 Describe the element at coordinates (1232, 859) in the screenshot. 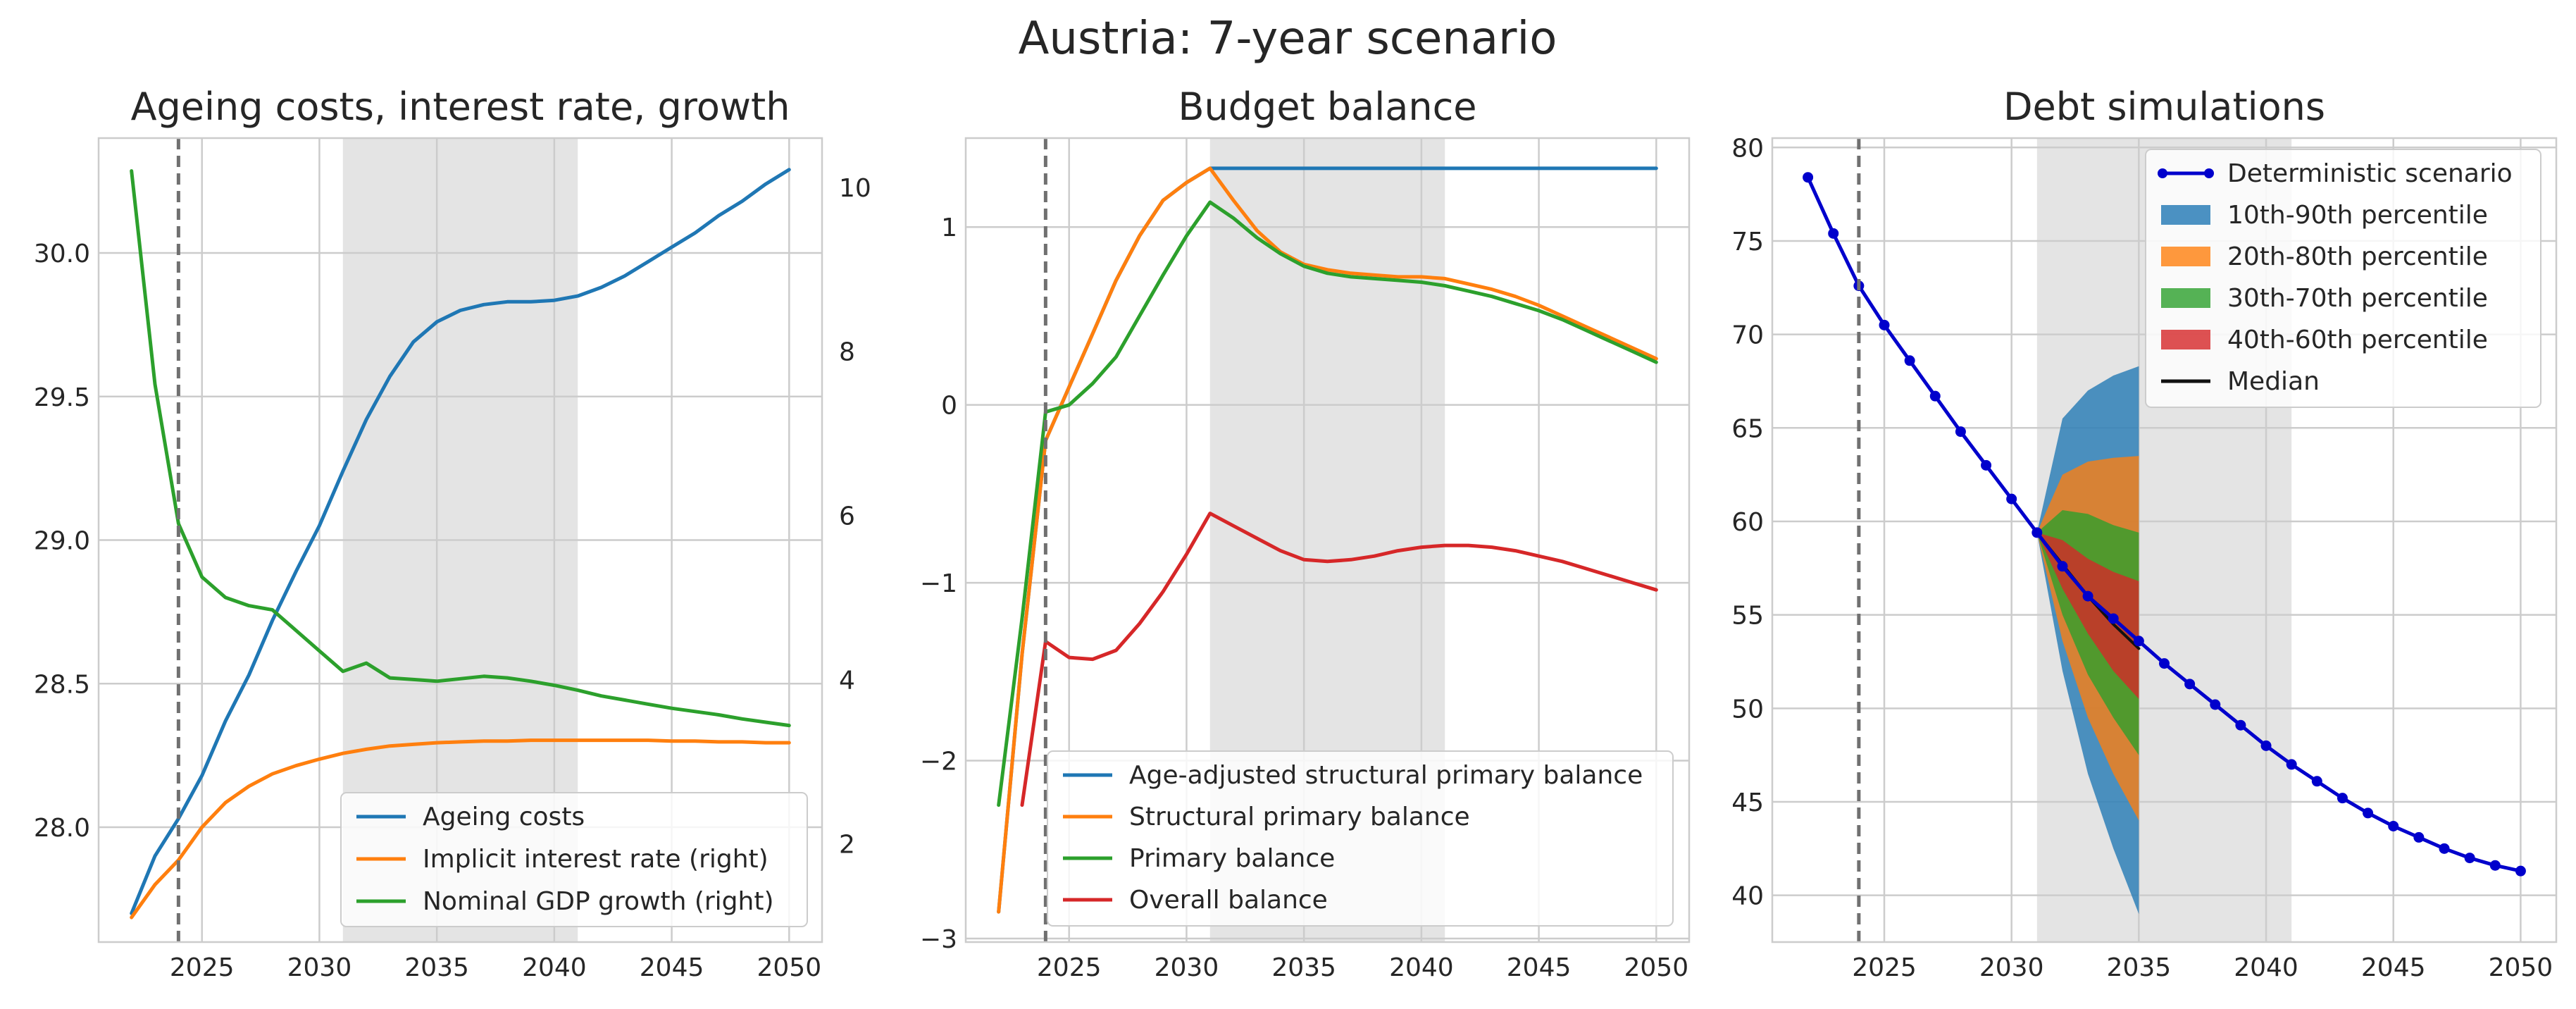

I see `legend-label: Primary balance` at that location.